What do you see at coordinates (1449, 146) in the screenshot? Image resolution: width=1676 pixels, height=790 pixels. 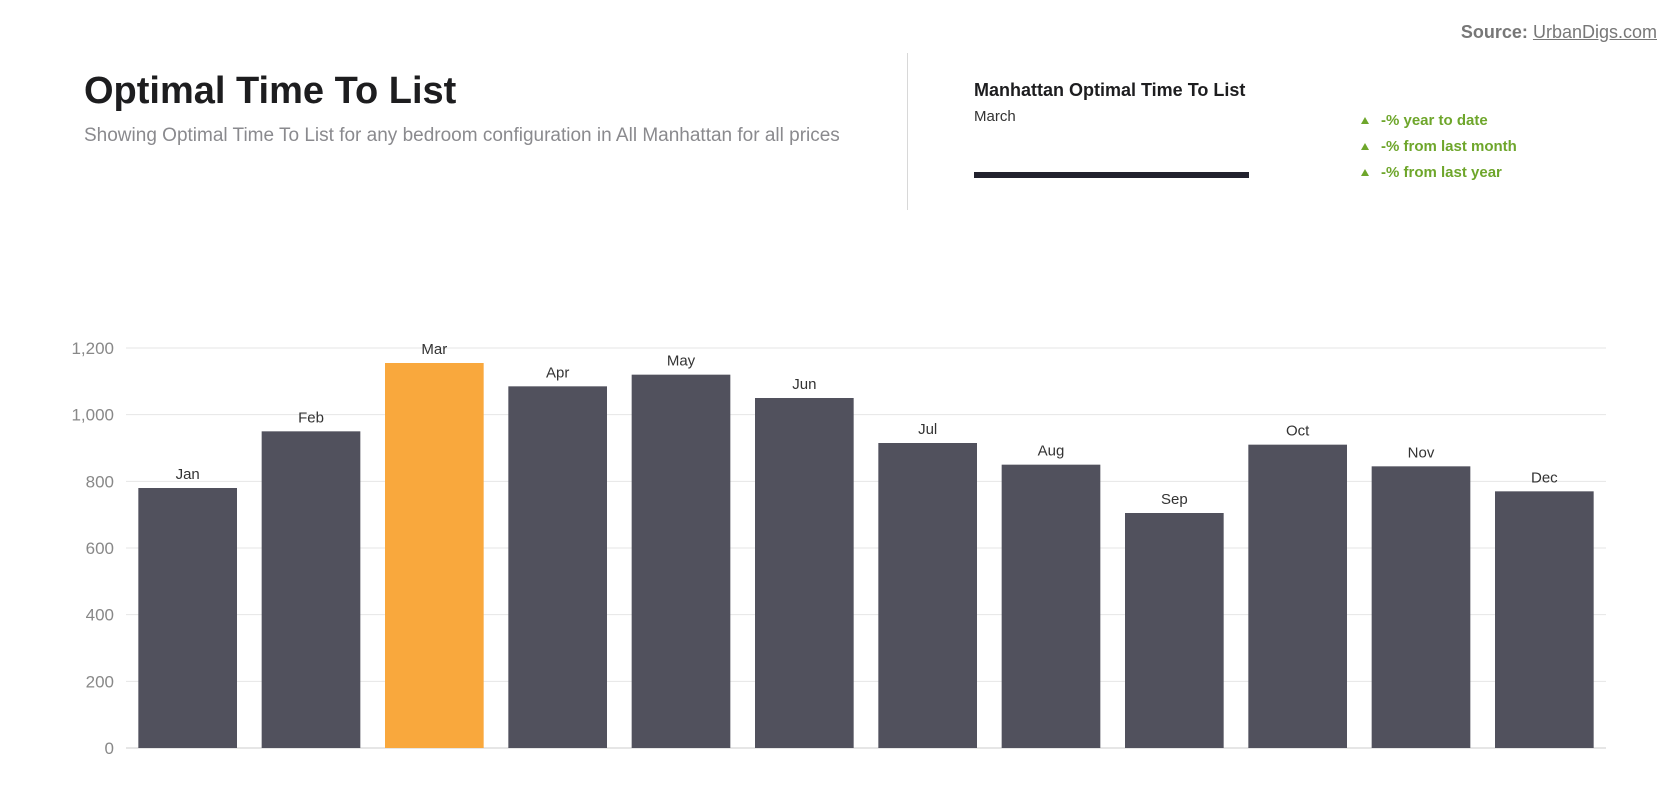 I see `stat-text: -% from last month` at bounding box center [1449, 146].